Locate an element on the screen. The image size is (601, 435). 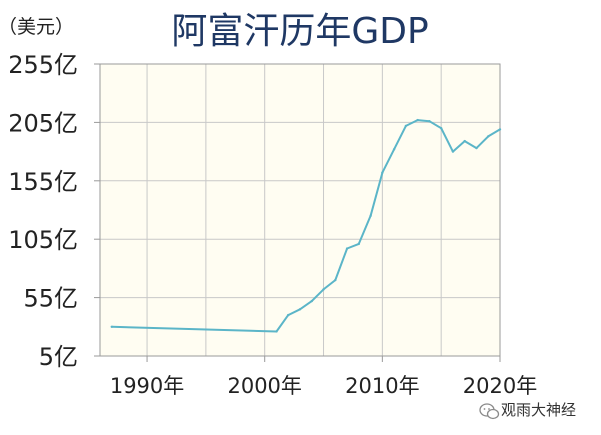
y-tick-label-5: 255亿 is located at coordinates (43, 65).